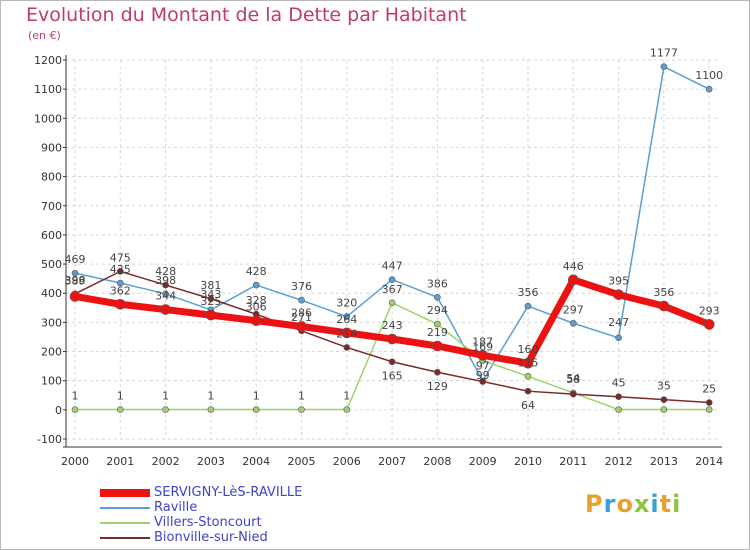  What do you see at coordinates (709, 310) in the screenshot?
I see `data-label-servigny-l-s-raville: 293` at bounding box center [709, 310].